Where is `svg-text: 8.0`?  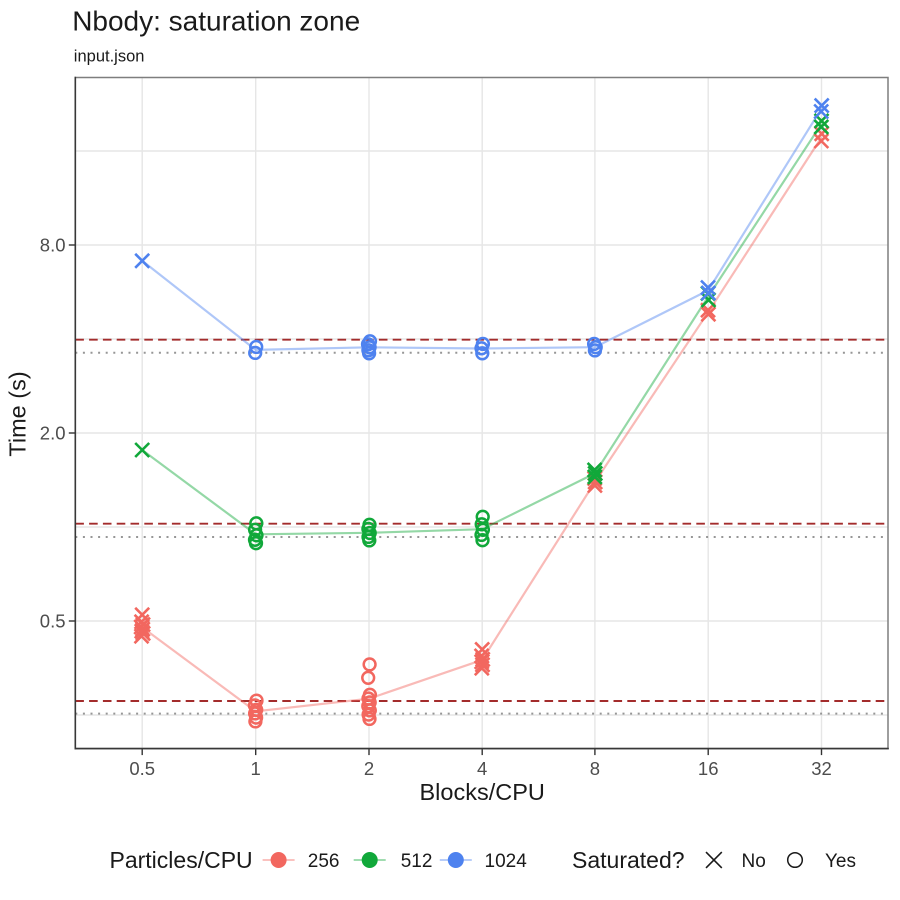 svg-text: 8.0 is located at coordinates (53, 245).